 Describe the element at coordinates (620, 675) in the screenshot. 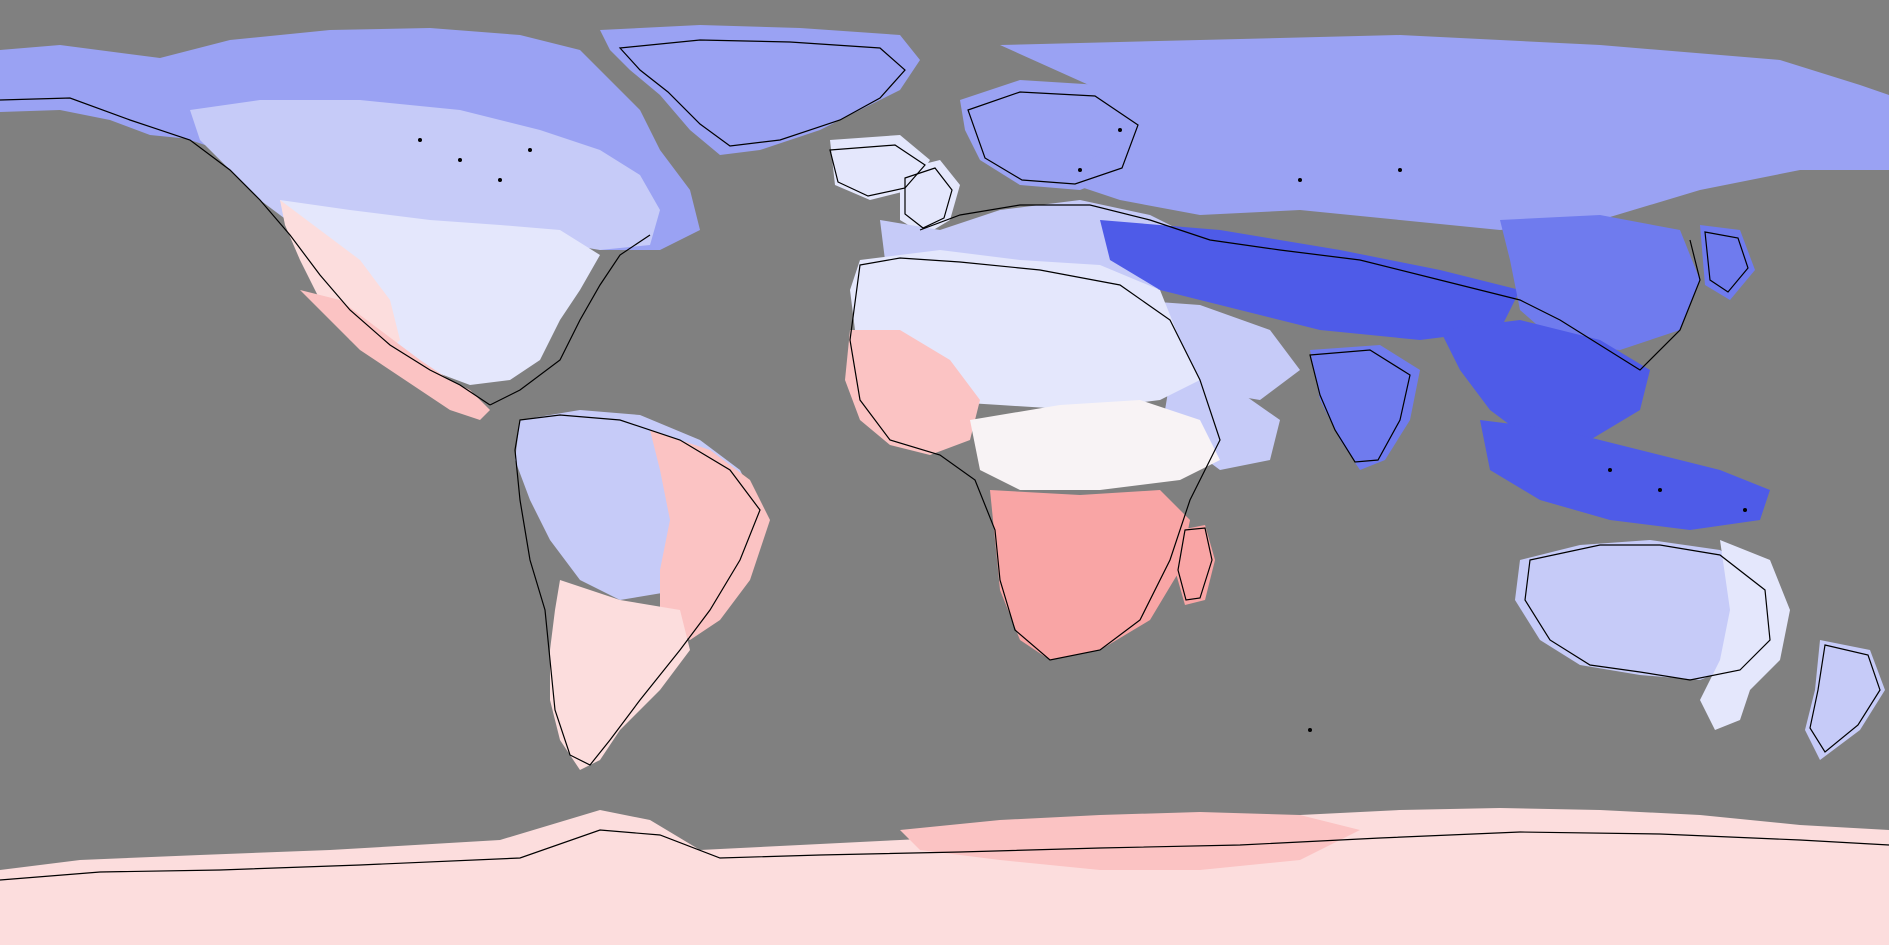

I see `region-south-america-south` at that location.